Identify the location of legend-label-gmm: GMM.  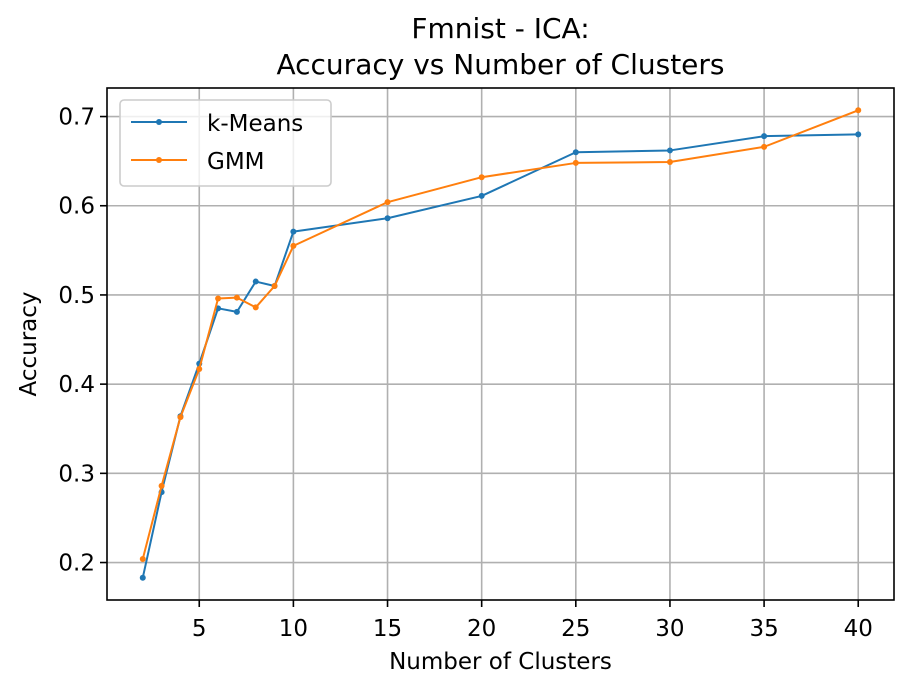
(236, 162).